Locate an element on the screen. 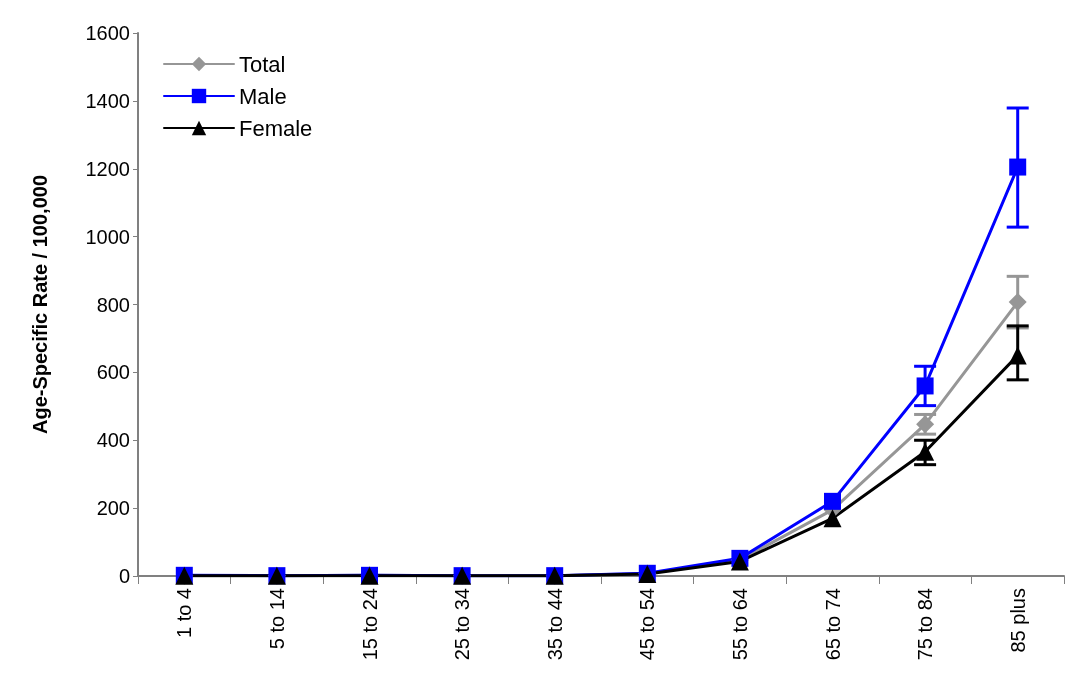  y-tick-label: 1600 is located at coordinates (107, 33).